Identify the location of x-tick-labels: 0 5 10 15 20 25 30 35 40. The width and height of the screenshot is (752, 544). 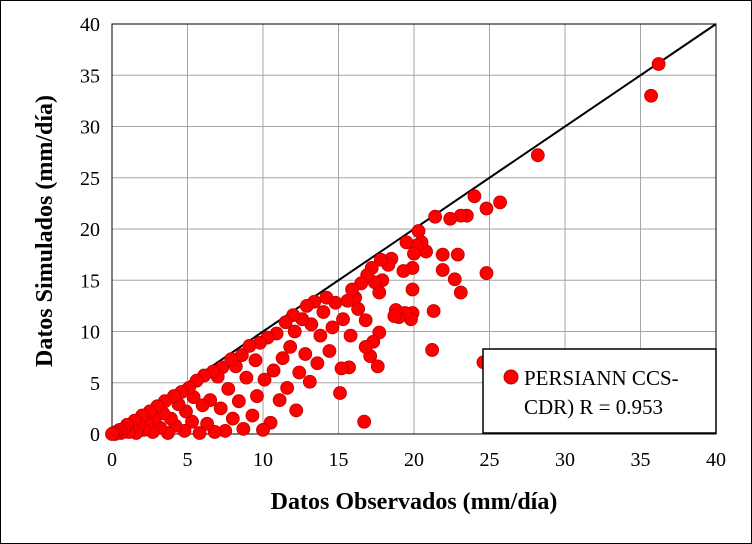
(416, 460).